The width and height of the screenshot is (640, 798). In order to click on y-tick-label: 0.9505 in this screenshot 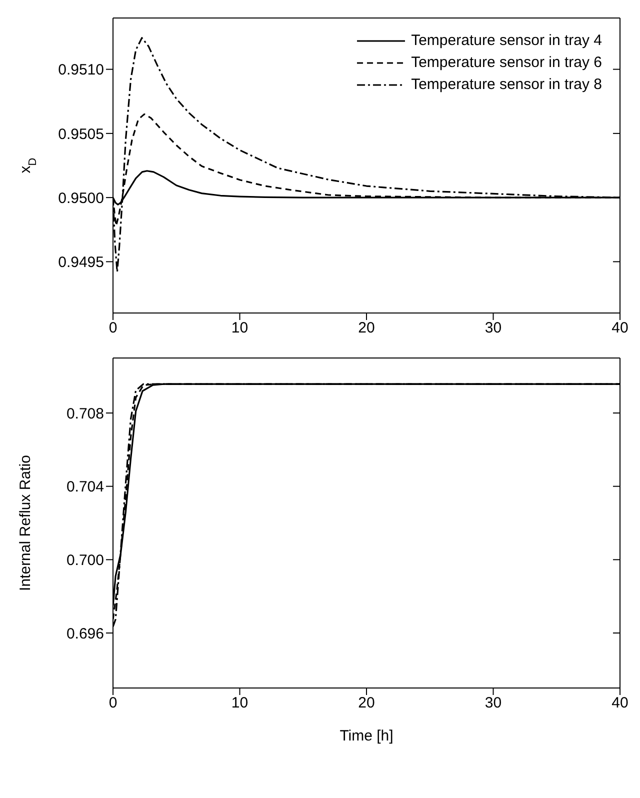, I will do `click(81, 134)`.